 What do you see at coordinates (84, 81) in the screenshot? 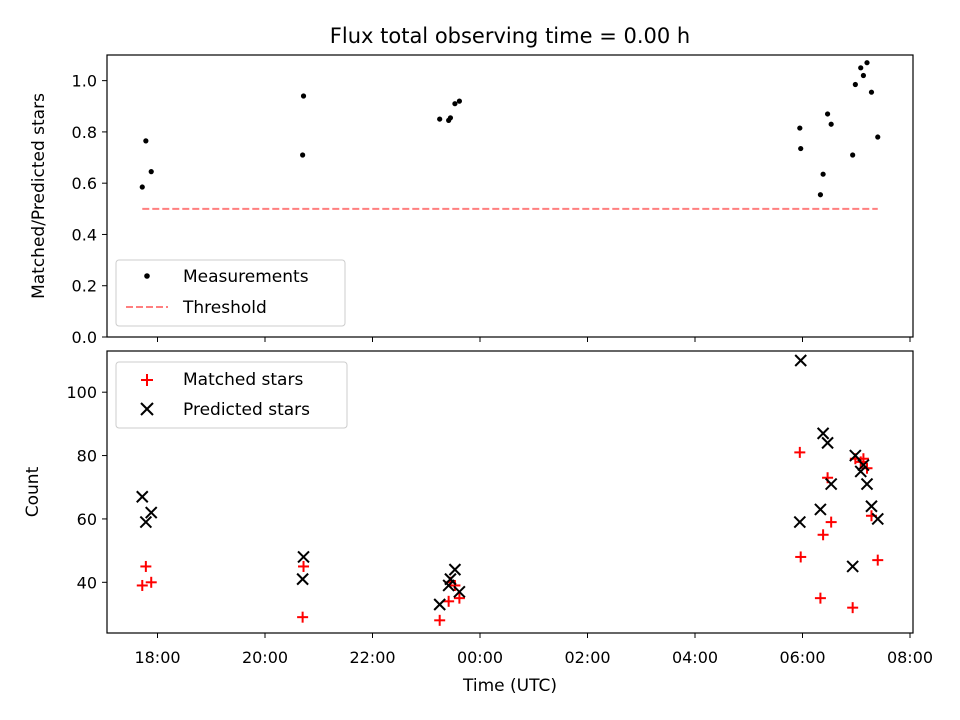
I see `y-tick-label: 1.0` at bounding box center [84, 81].